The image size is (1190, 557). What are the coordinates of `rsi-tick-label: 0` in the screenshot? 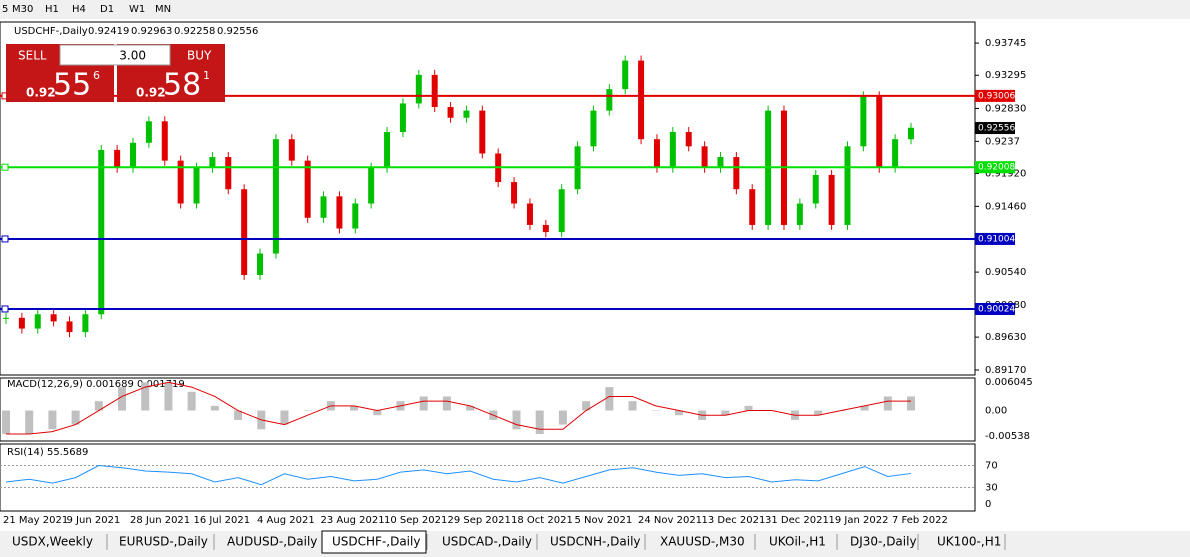 It's located at (988, 504).